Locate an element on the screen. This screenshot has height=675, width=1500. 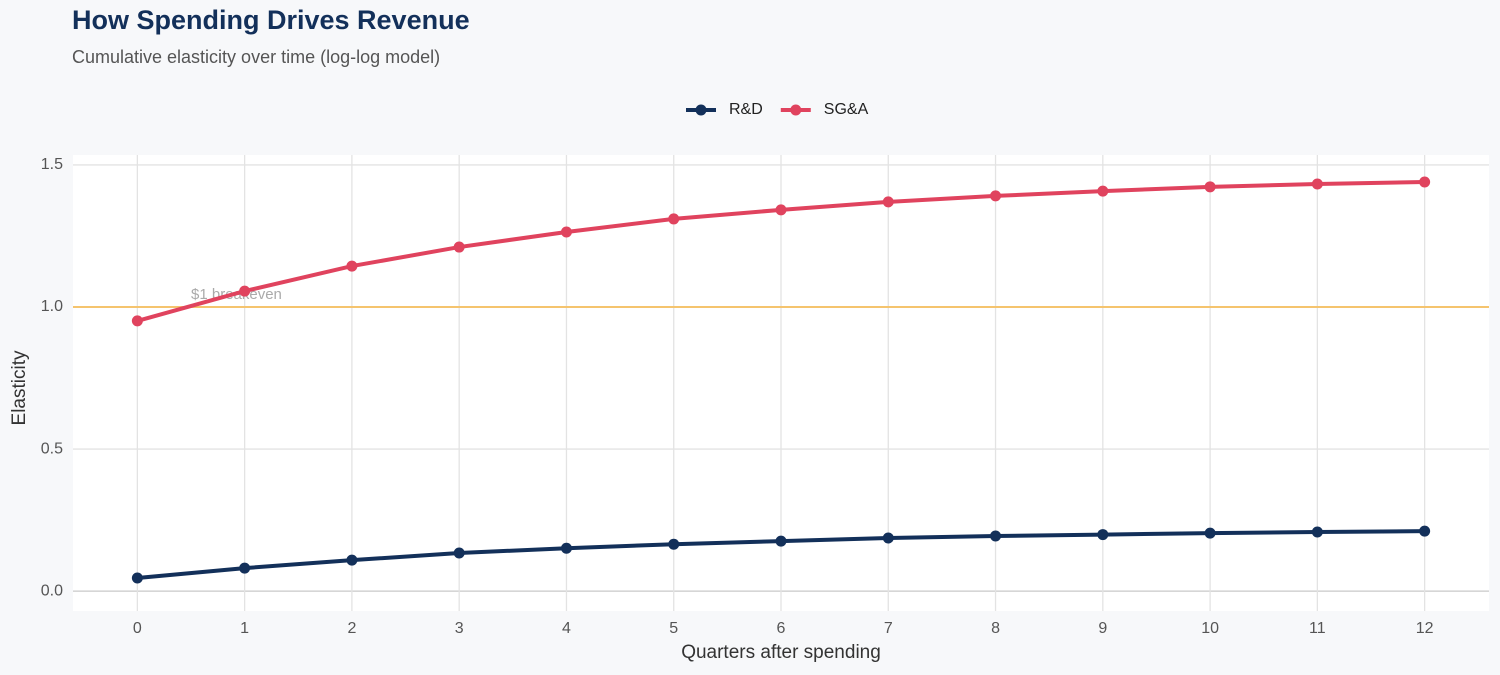
x-tick-label: 4 is located at coordinates (566, 628).